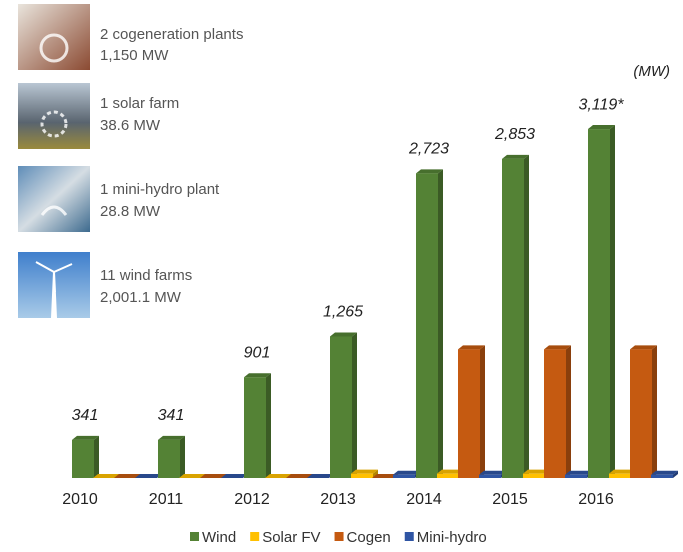 The image size is (683, 552). I want to click on x-tick-label: 2016, so click(596, 499).